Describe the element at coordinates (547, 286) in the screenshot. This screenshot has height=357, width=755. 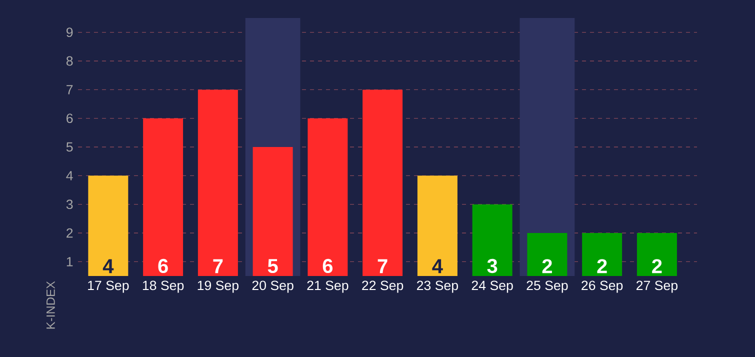
I see `x-tick-label: 25 Sep` at that location.